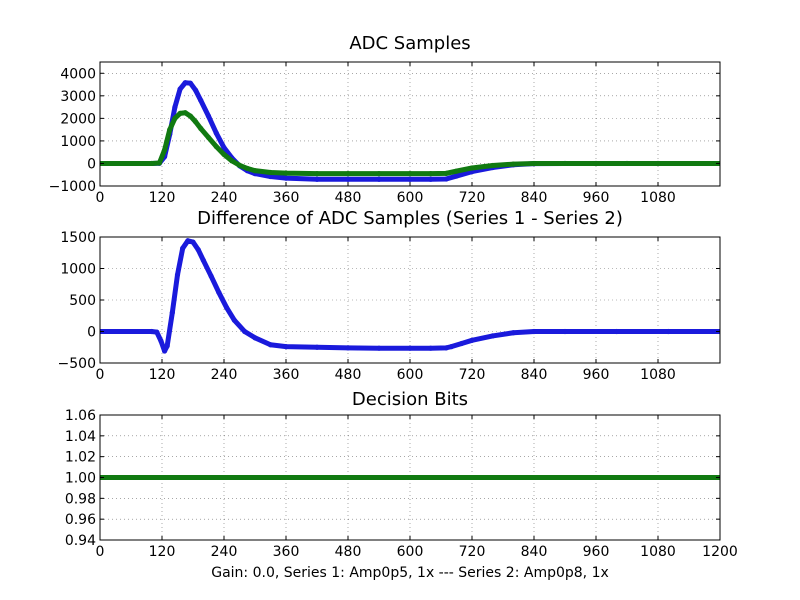 The image size is (800, 600). What do you see at coordinates (77, 364) in the screenshot?
I see `y-tick-label: −500` at bounding box center [77, 364].